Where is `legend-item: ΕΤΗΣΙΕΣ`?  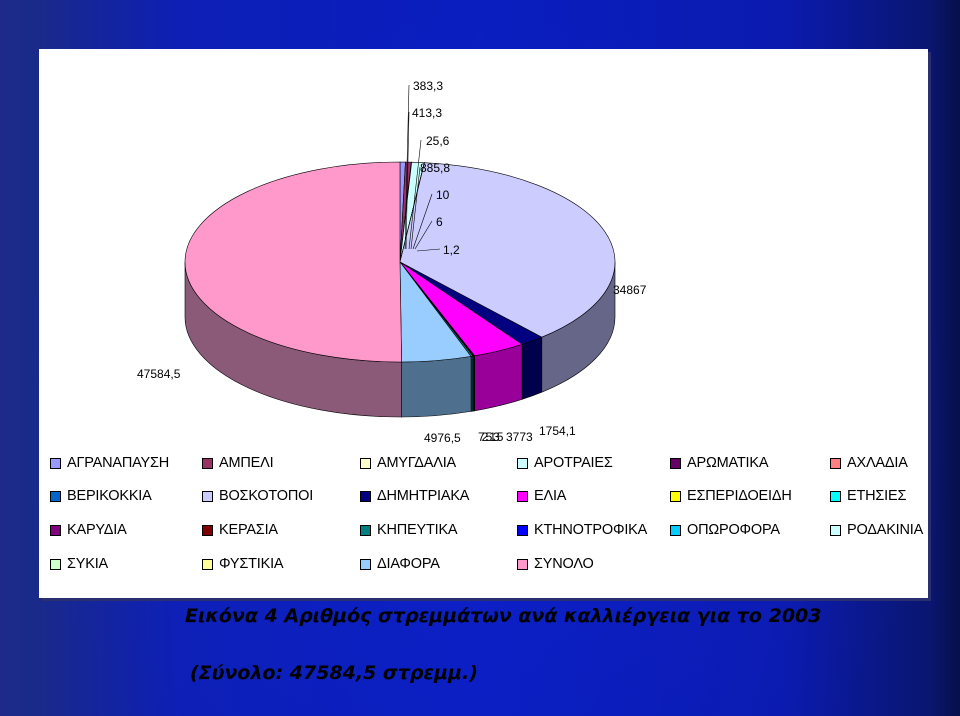 legend-item: ΕΤΗΣΙΕΣ is located at coordinates (868, 496).